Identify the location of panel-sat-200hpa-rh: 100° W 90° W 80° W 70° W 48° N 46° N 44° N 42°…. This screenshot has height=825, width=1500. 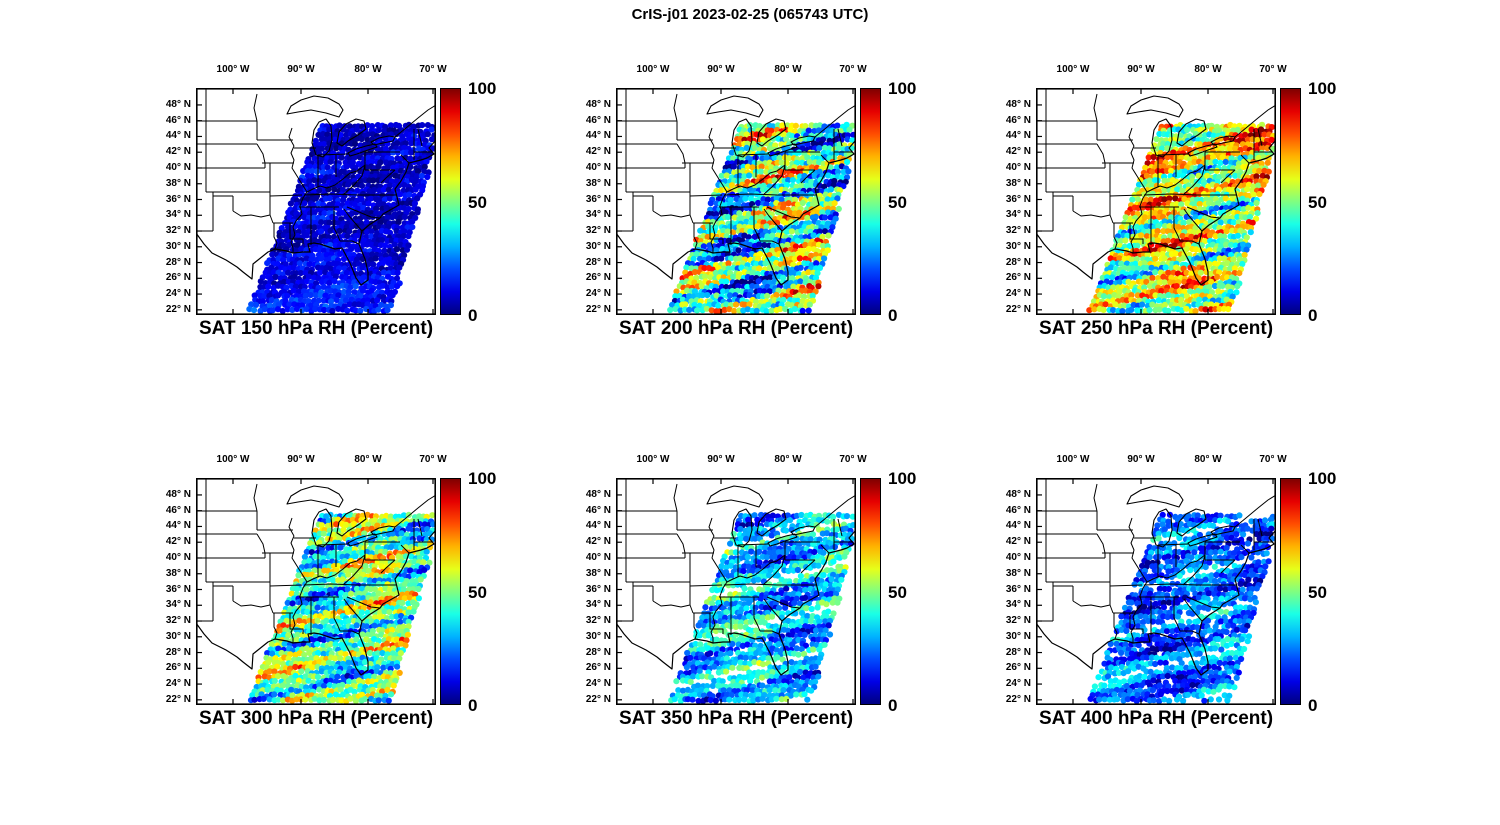
(746, 212).